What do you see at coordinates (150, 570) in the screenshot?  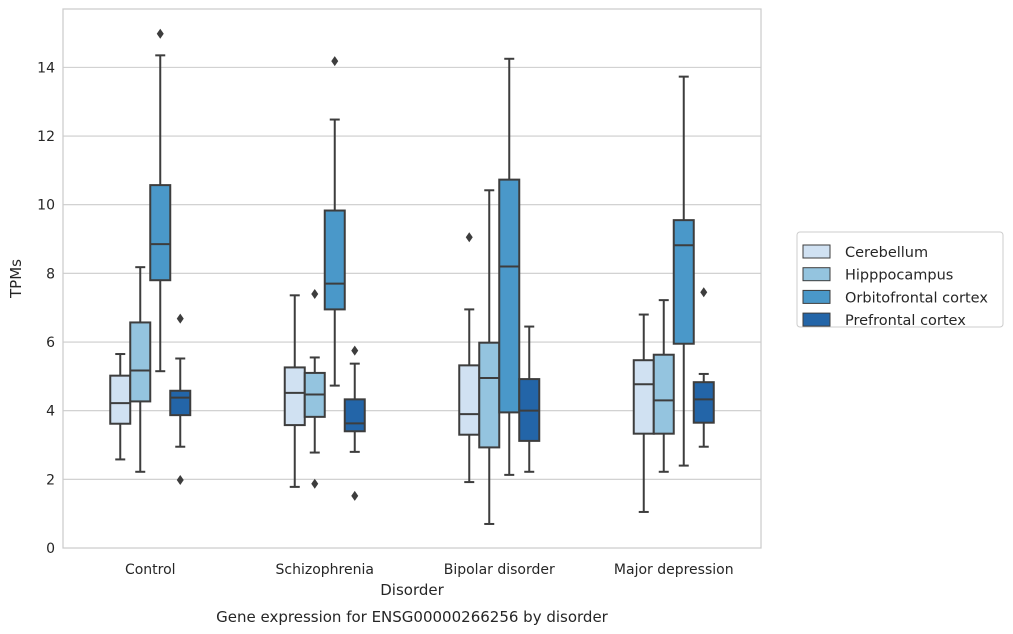 I see `x-tick-label: Control` at bounding box center [150, 570].